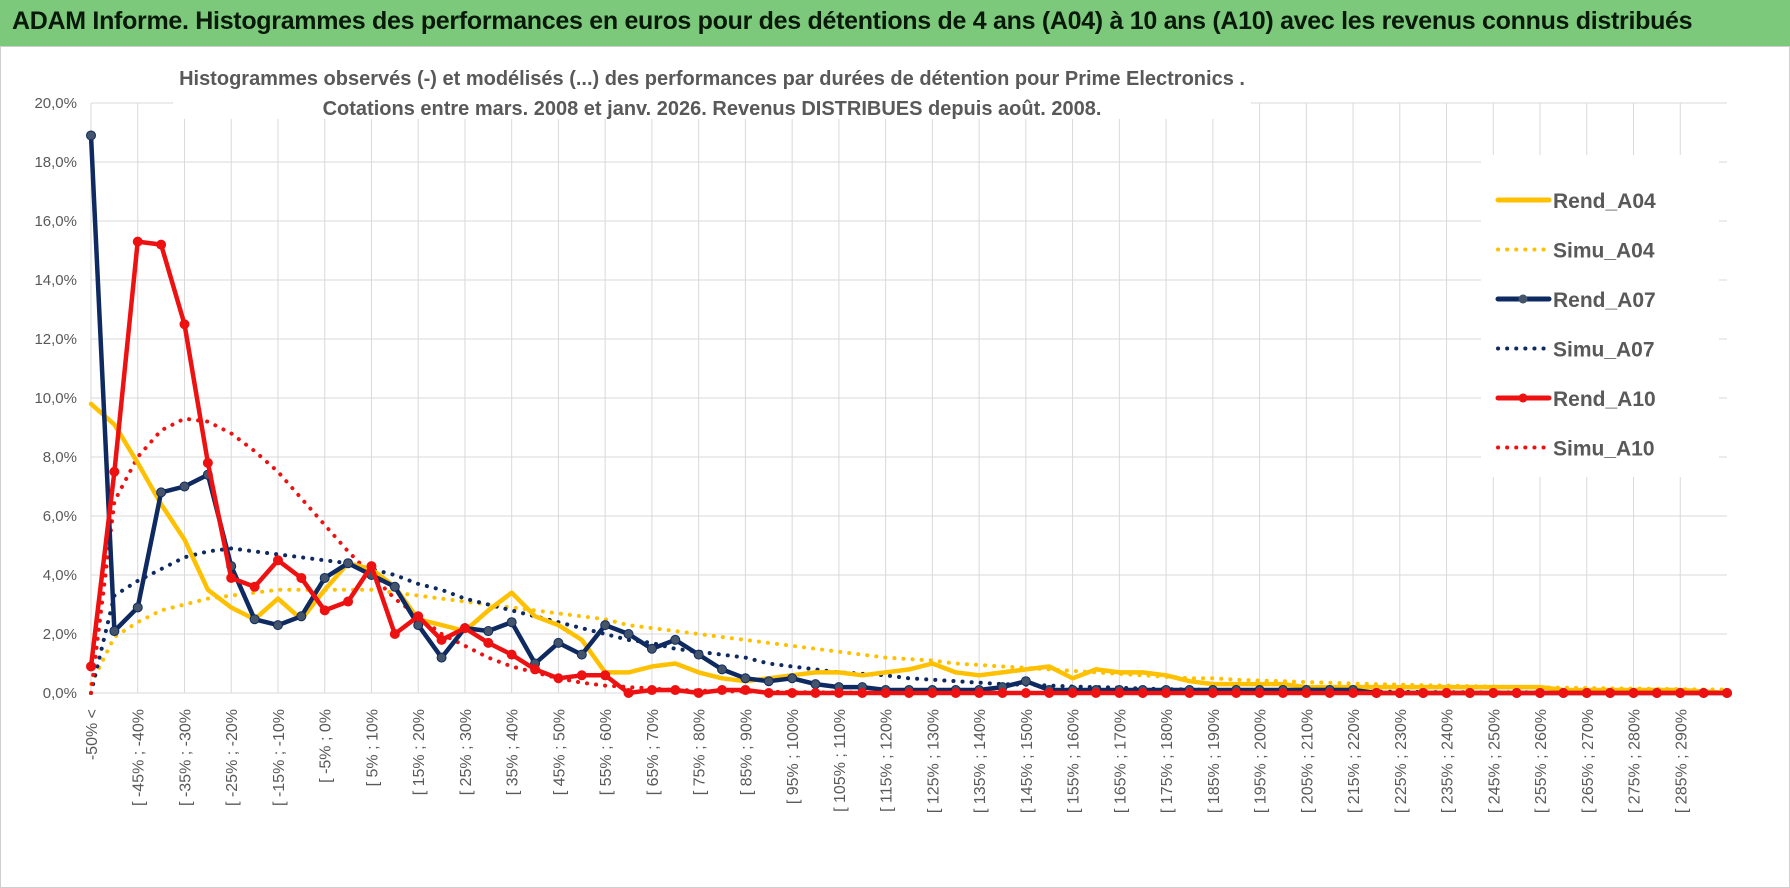 Image resolution: width=1790 pixels, height=888 pixels. Describe the element at coordinates (1307, 761) in the screenshot. I see `x-tick-label: [ 205% ; 210%` at that location.